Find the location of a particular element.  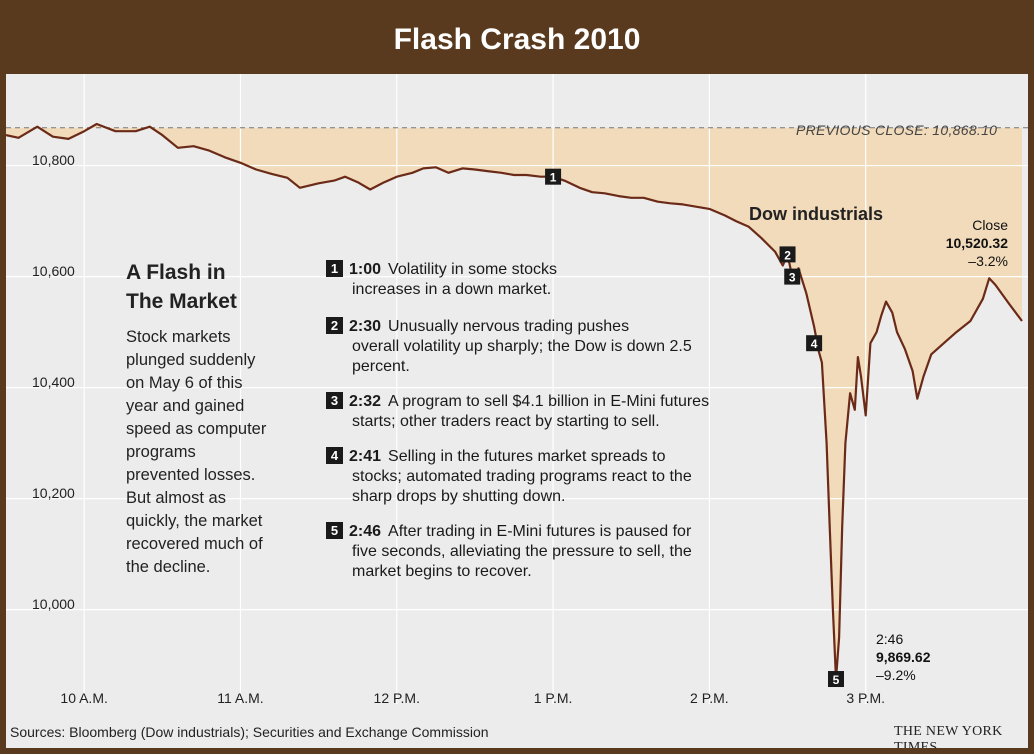

close-value: 10,520.32 is located at coordinates (976, 243).